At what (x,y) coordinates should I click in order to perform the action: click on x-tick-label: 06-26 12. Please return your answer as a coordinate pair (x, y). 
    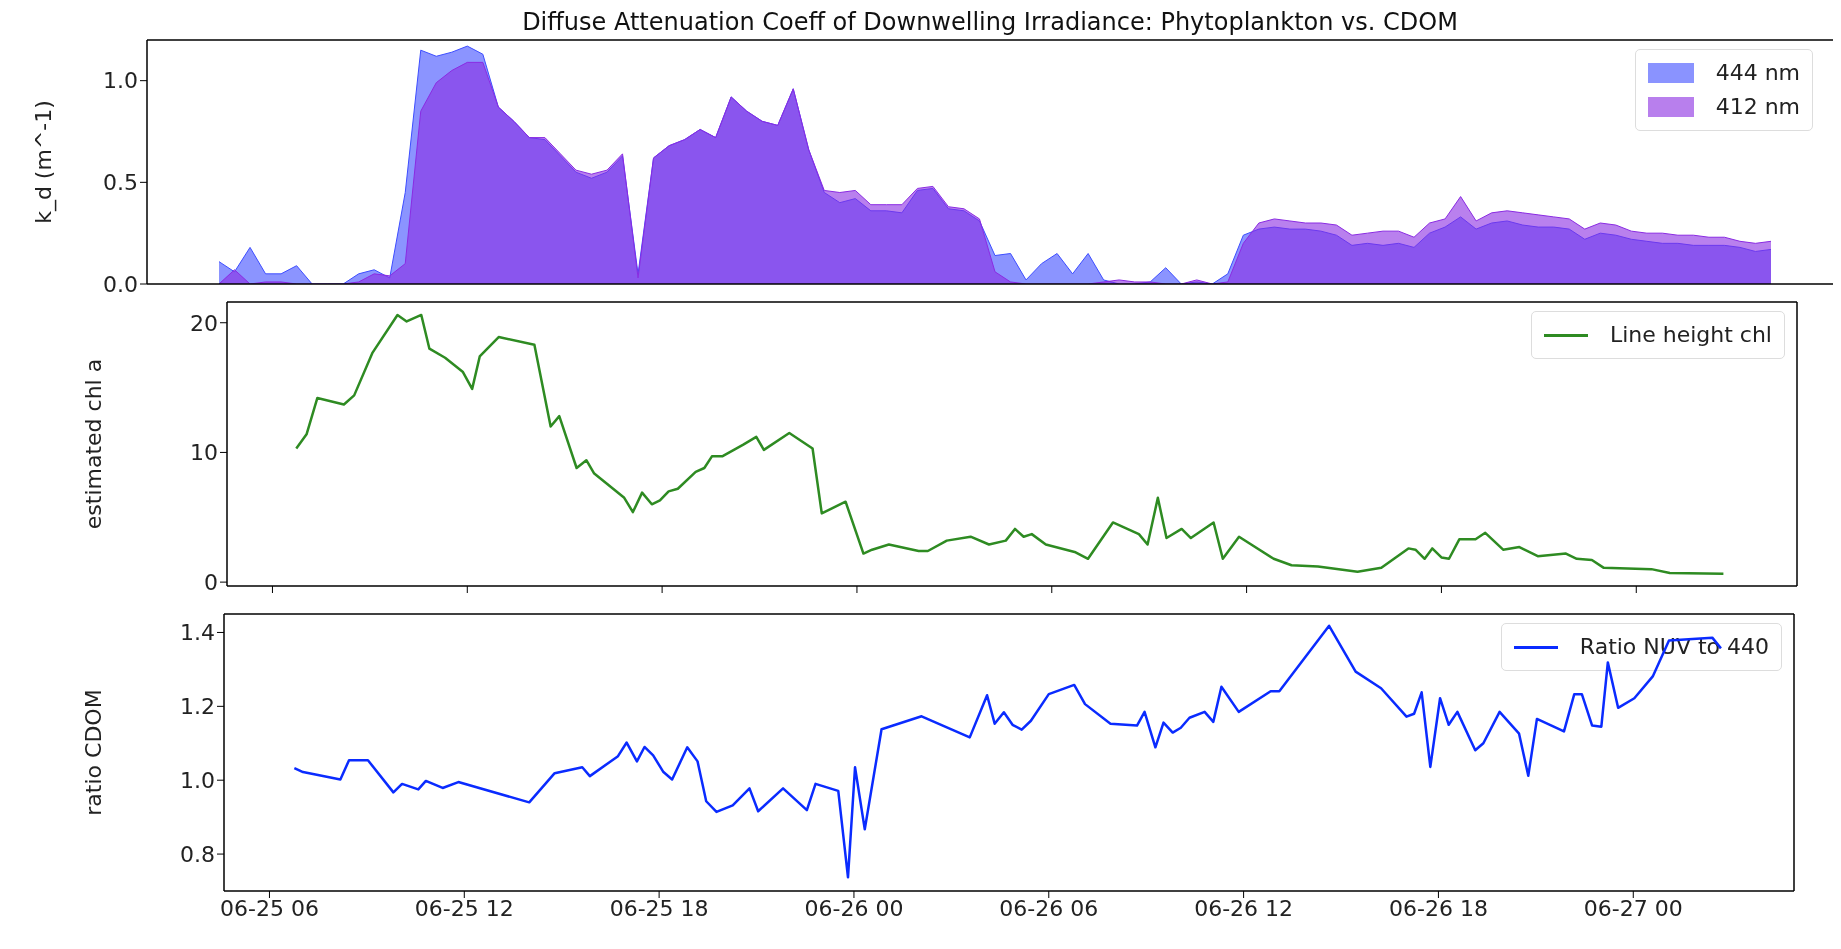
    Looking at the image, I should click on (1244, 908).